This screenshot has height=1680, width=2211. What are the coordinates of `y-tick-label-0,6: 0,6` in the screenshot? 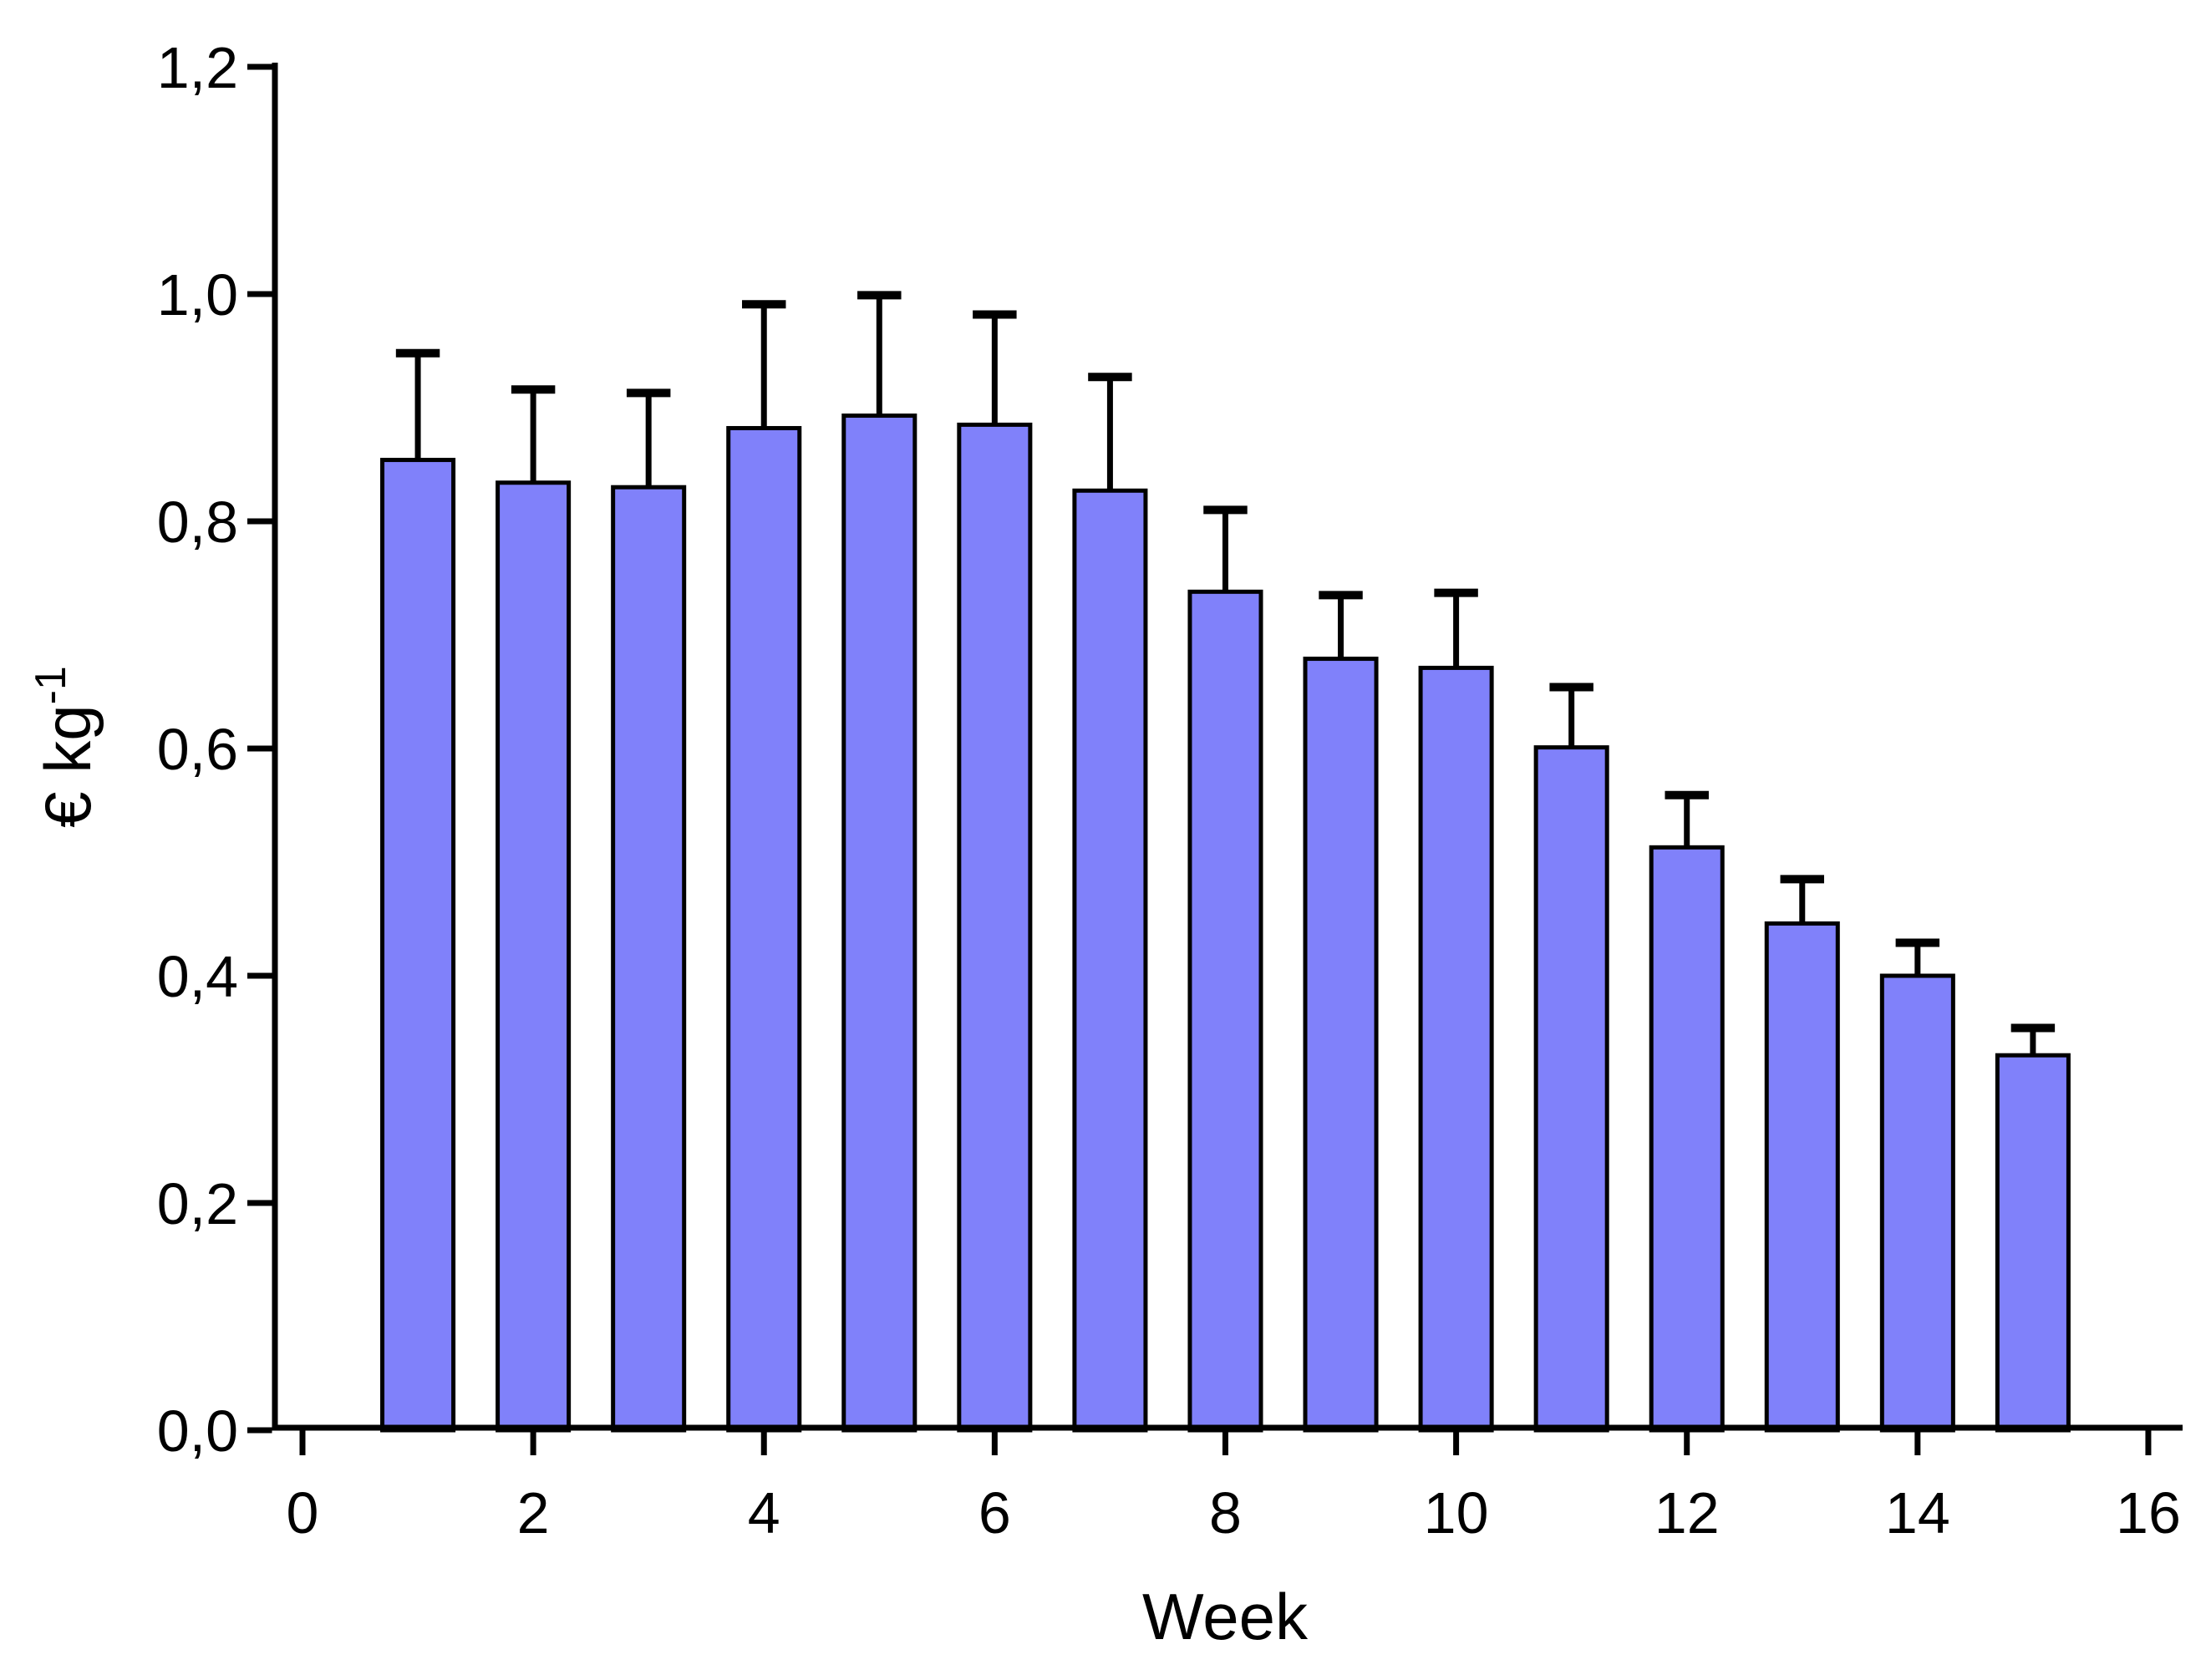 It's located at (197, 749).